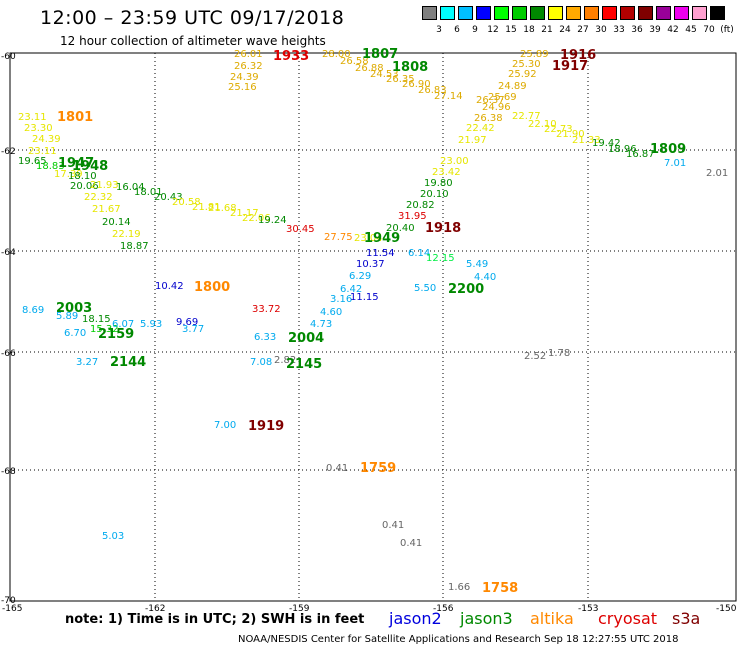 The image size is (740, 650). Describe the element at coordinates (434, 194) in the screenshot. I see `wave-height-value: 20.10` at that location.